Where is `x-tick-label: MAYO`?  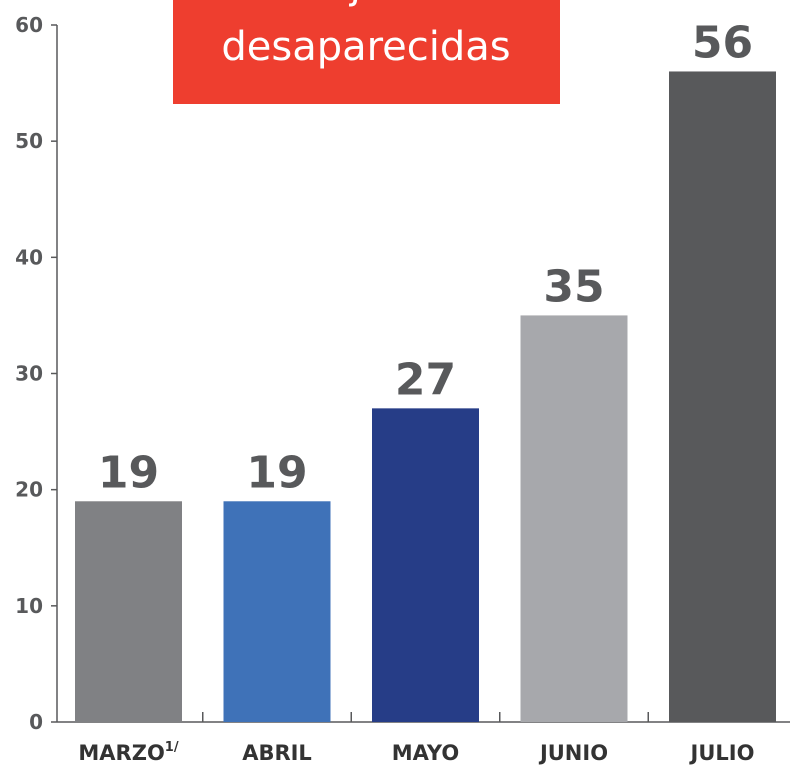 x-tick-label: MAYO is located at coordinates (425, 753).